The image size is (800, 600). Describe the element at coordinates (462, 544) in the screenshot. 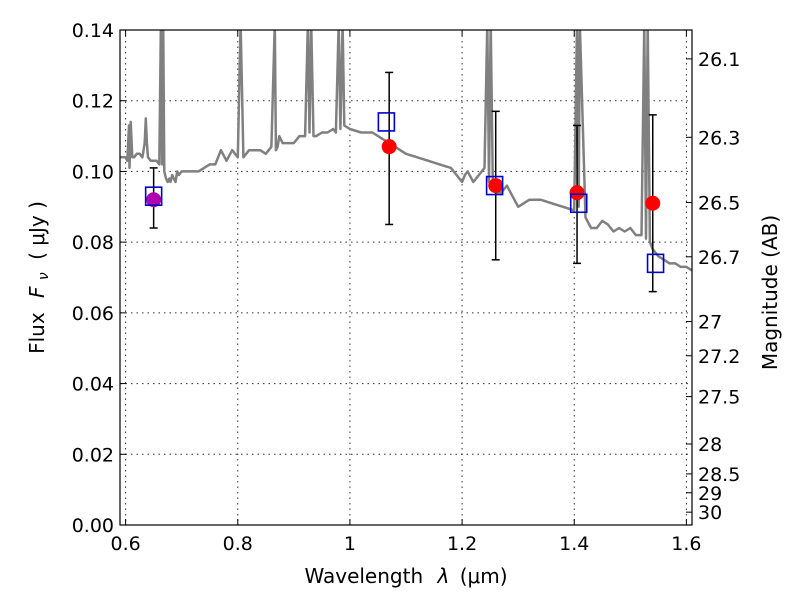

I see `x-tick-label: 1.2` at that location.